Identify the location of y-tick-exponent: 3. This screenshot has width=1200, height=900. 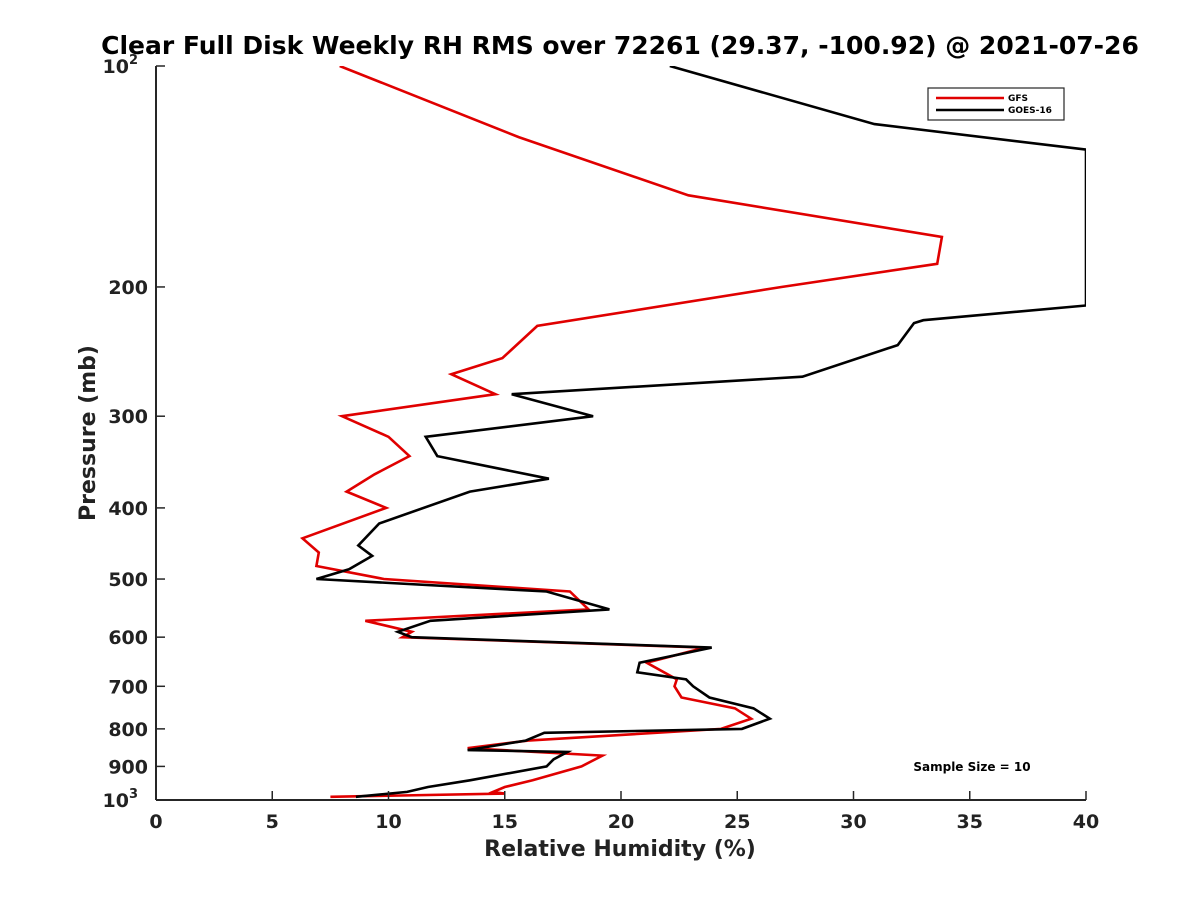
(133, 794).